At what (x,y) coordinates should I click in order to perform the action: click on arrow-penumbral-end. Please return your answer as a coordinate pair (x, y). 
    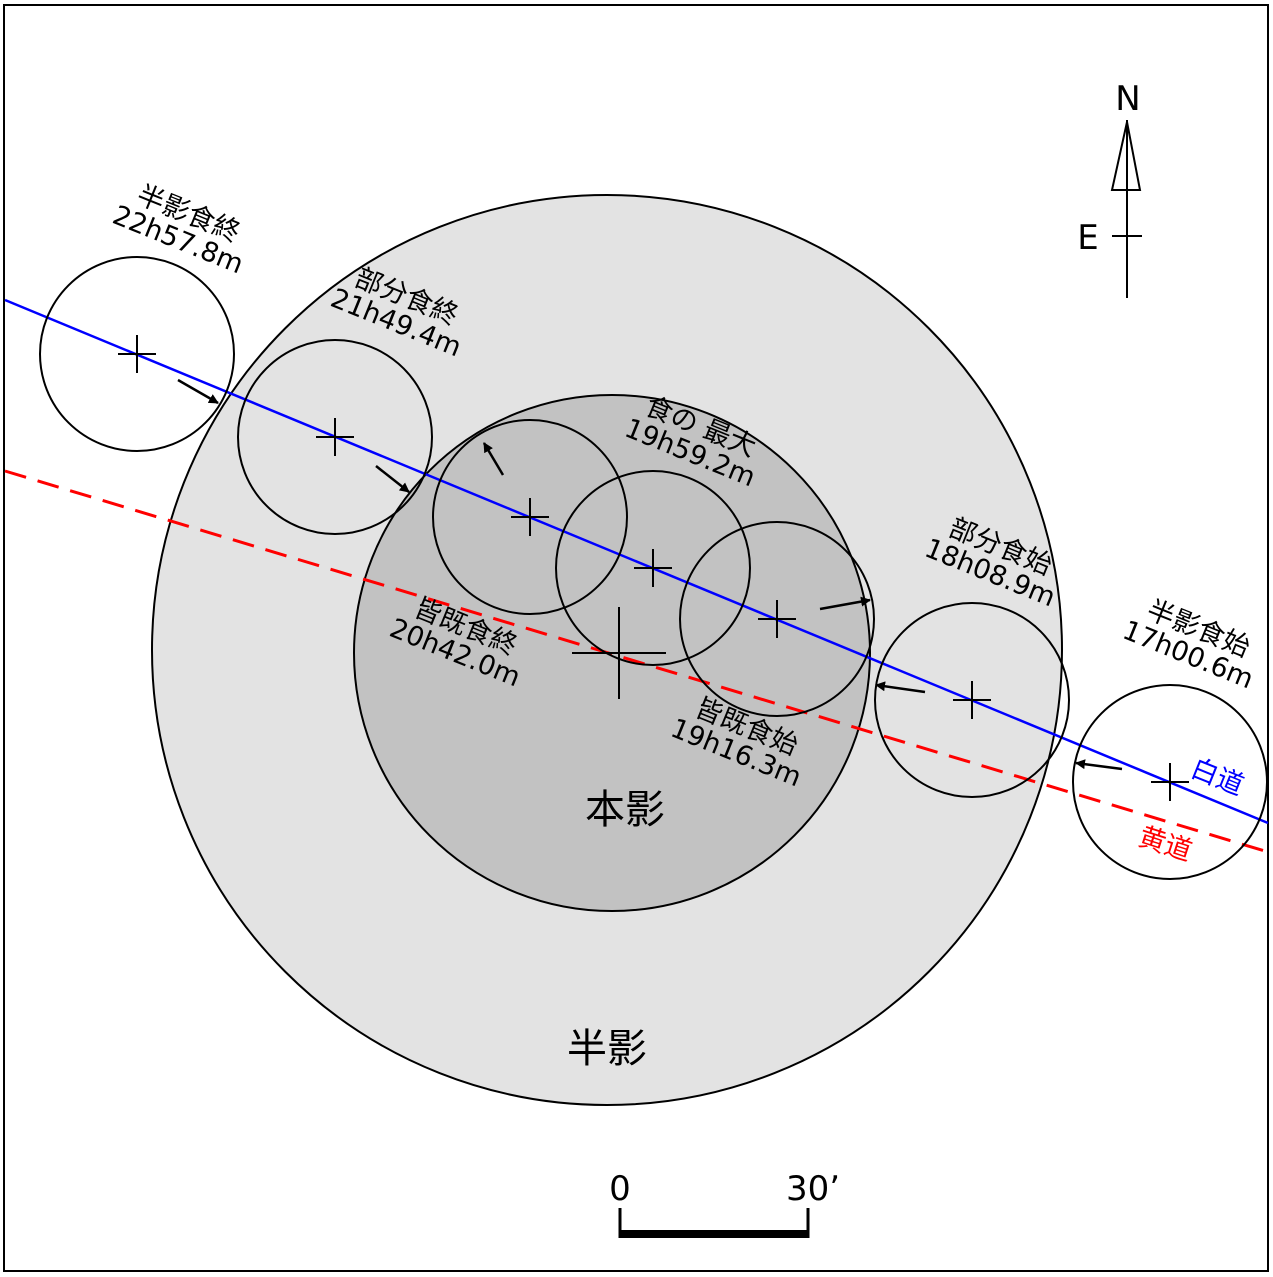
    Looking at the image, I should click on (198, 391).